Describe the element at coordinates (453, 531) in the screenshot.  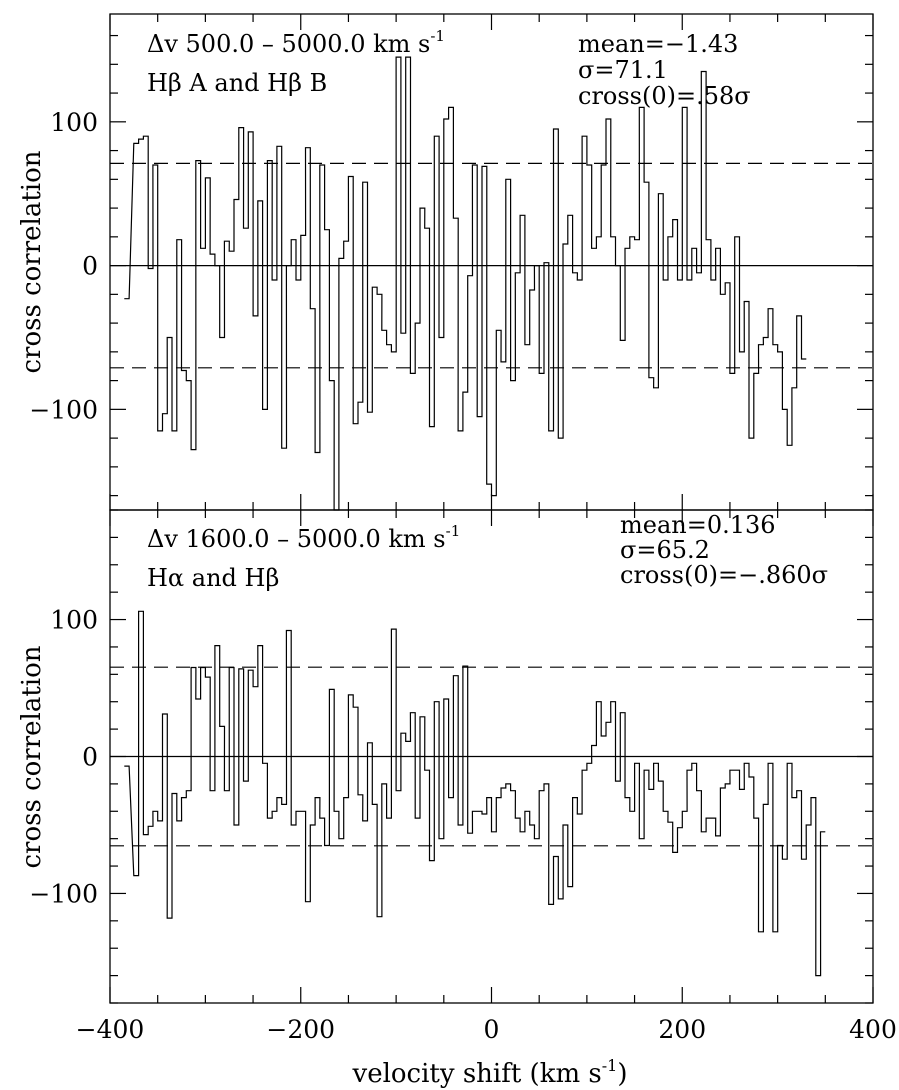
I see `bottom-dv-exp: -1` at that location.